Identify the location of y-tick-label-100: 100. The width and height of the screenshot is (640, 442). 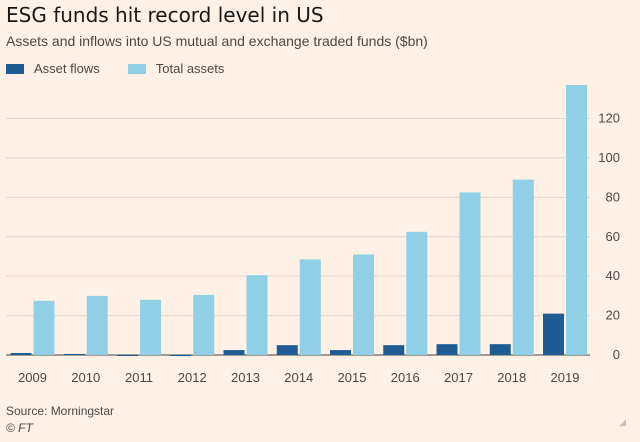
(609, 157).